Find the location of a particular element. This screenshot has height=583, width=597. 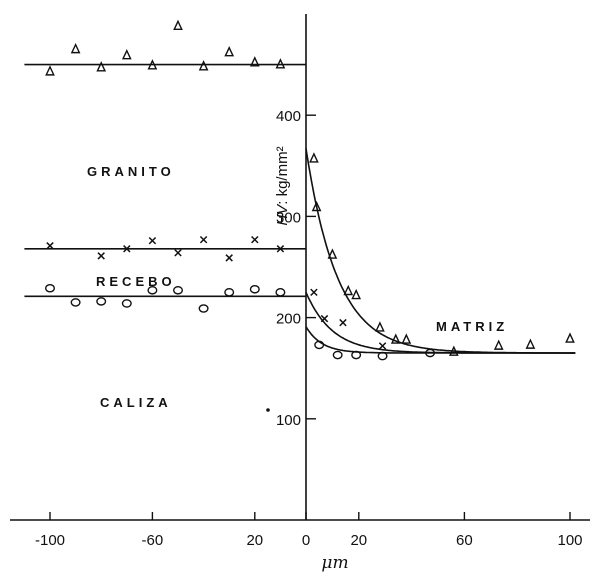

x-tick-label-right-0: 20 is located at coordinates (358, 540).